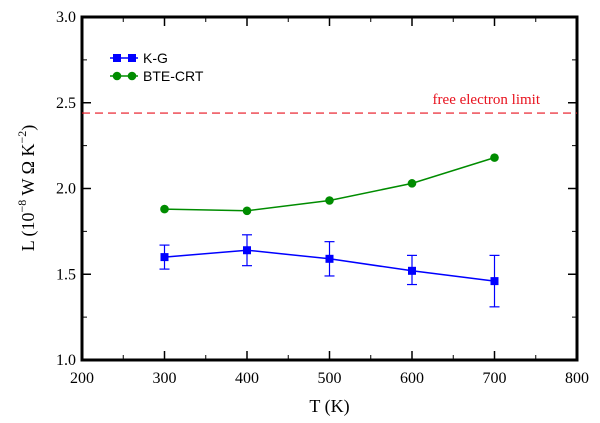 The width and height of the screenshot is (600, 423). What do you see at coordinates (82, 378) in the screenshot?
I see `x-tick-label: 200` at bounding box center [82, 378].